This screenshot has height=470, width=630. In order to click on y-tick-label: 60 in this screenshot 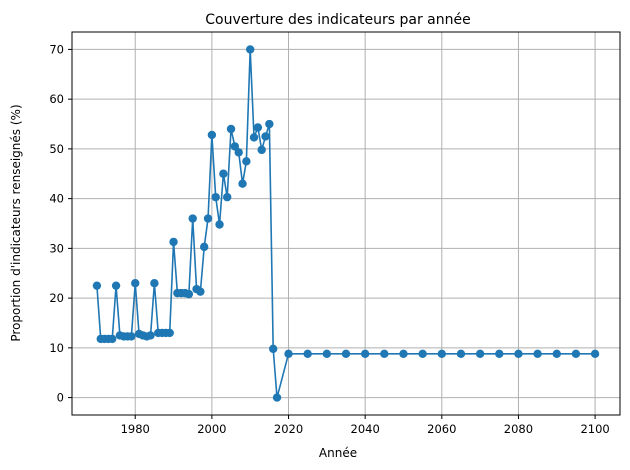, I will do `click(56, 99)`.